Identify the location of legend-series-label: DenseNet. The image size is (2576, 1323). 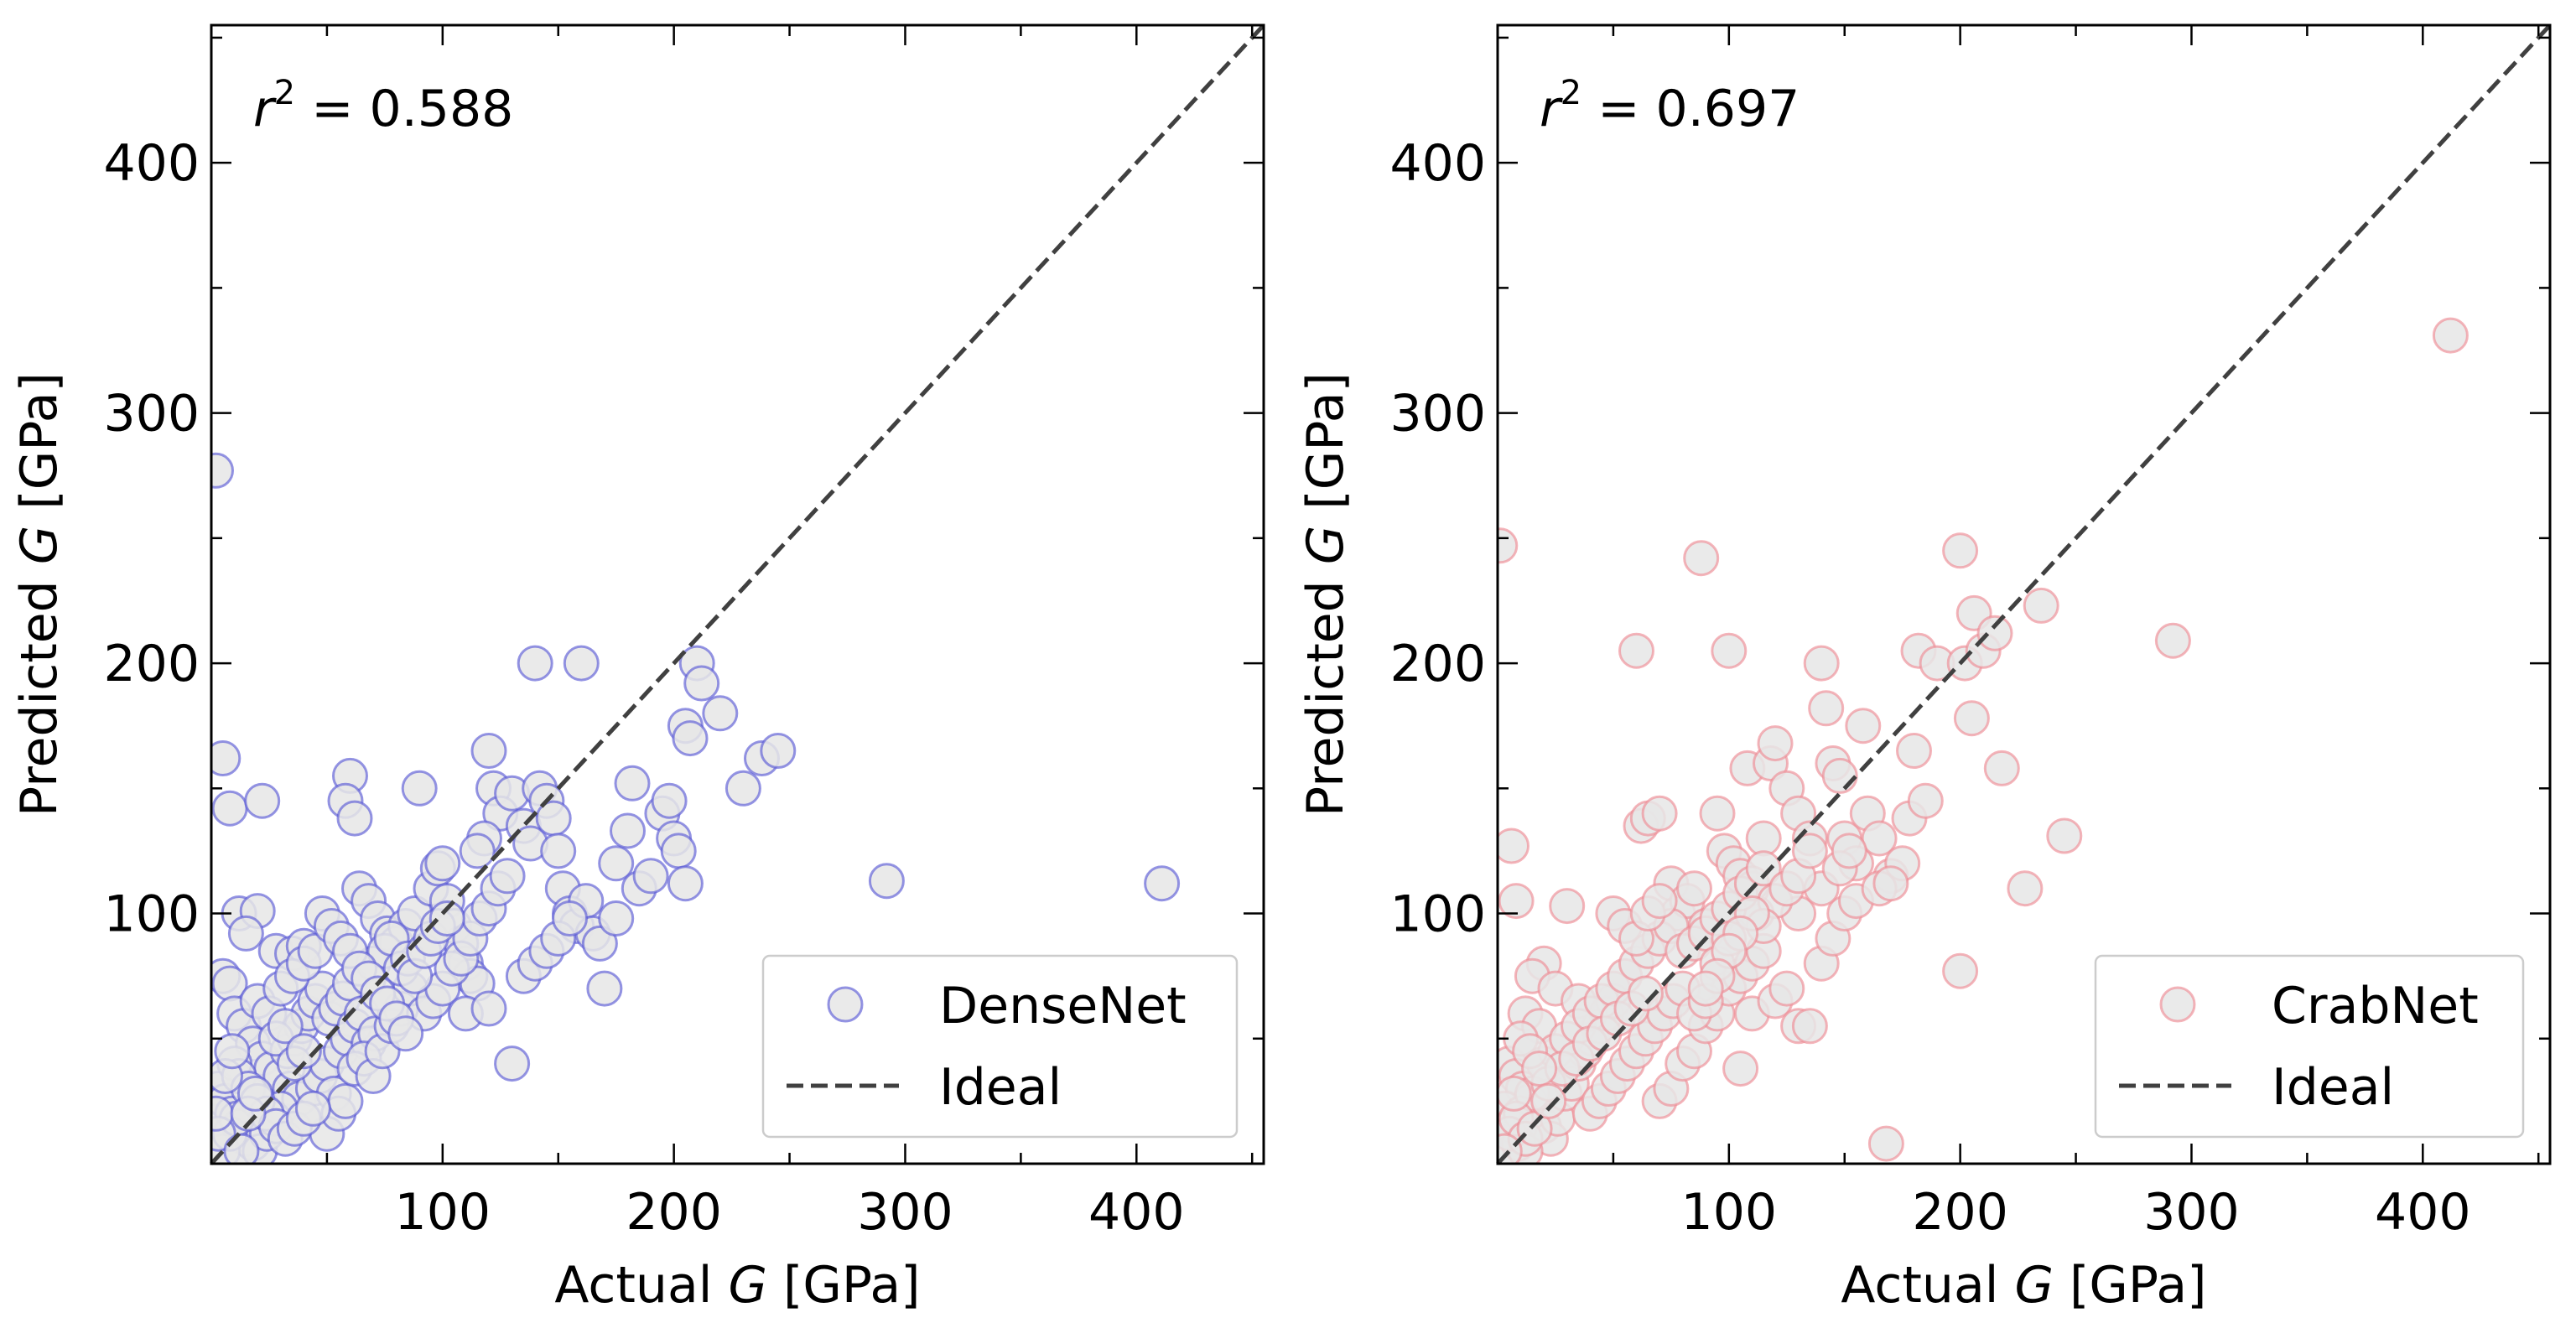
(1063, 1006).